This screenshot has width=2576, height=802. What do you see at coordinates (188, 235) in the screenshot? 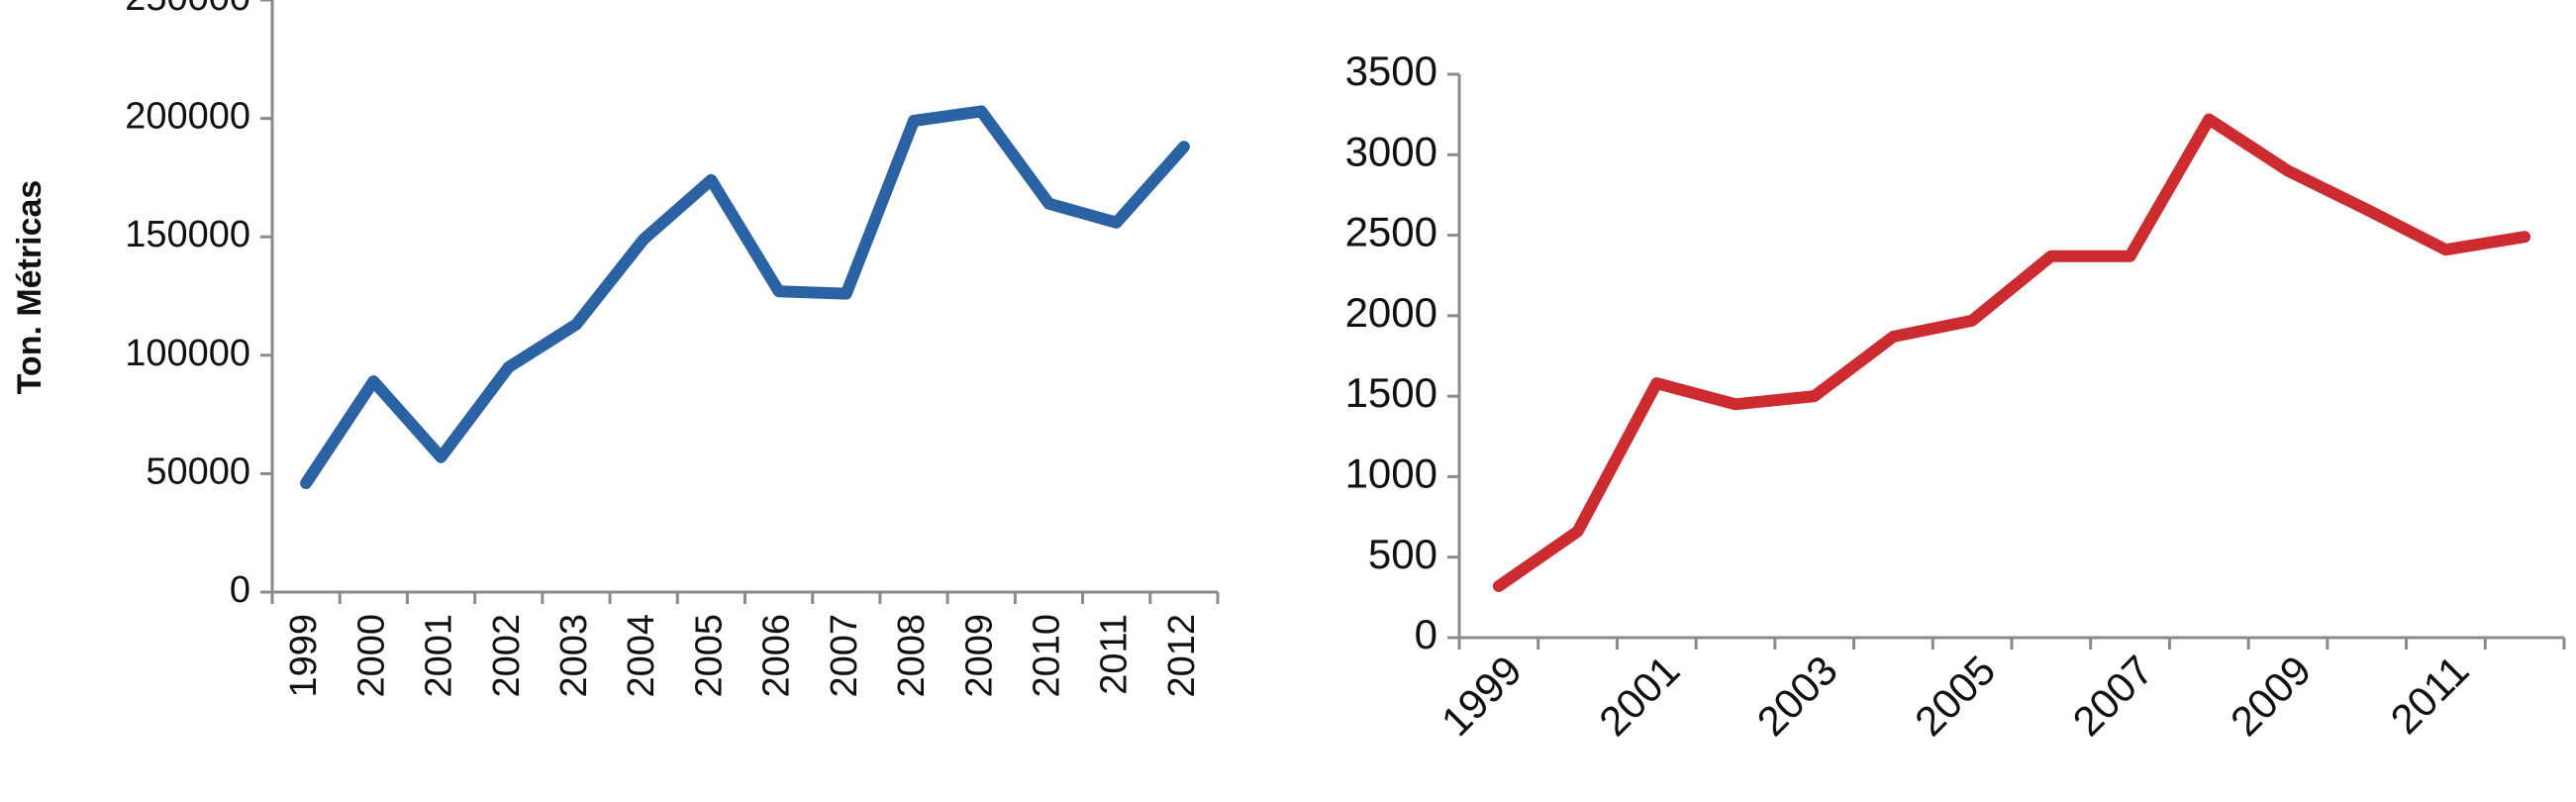
I see `y-tick-label: 150000` at bounding box center [188, 235].